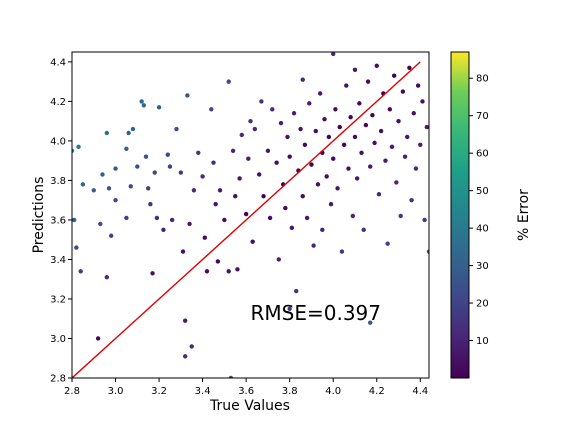 The image size is (576, 432). What do you see at coordinates (482, 191) in the screenshot?
I see `colorbar-tick-label: 50` at bounding box center [482, 191].